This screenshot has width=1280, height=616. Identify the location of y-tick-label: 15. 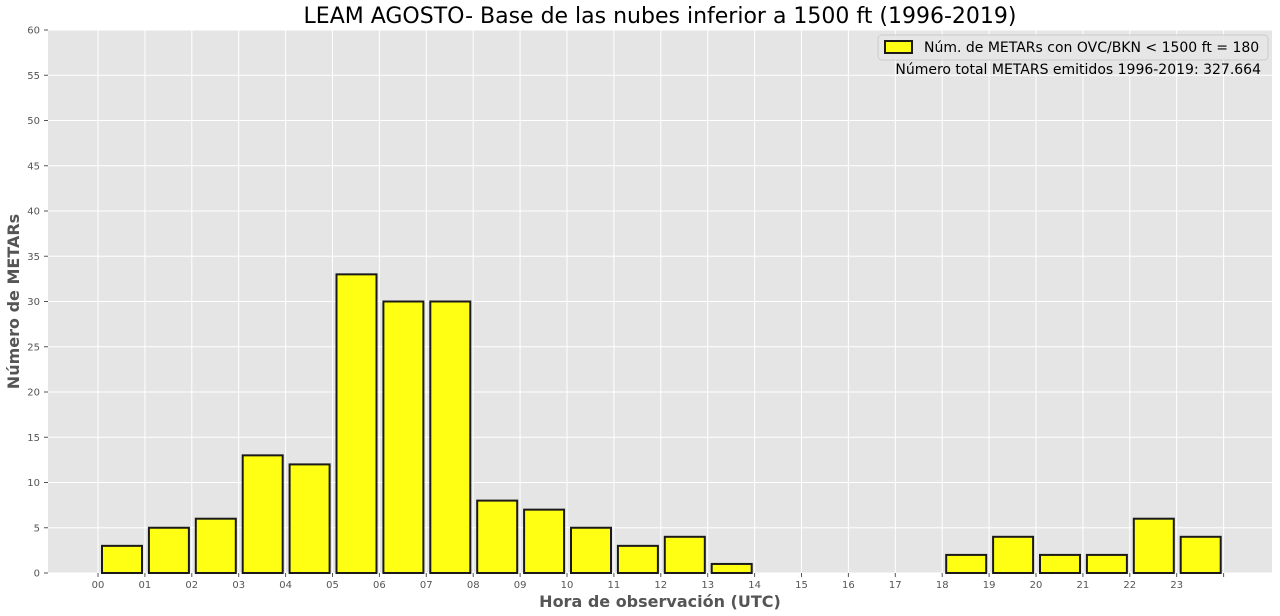
(33, 438).